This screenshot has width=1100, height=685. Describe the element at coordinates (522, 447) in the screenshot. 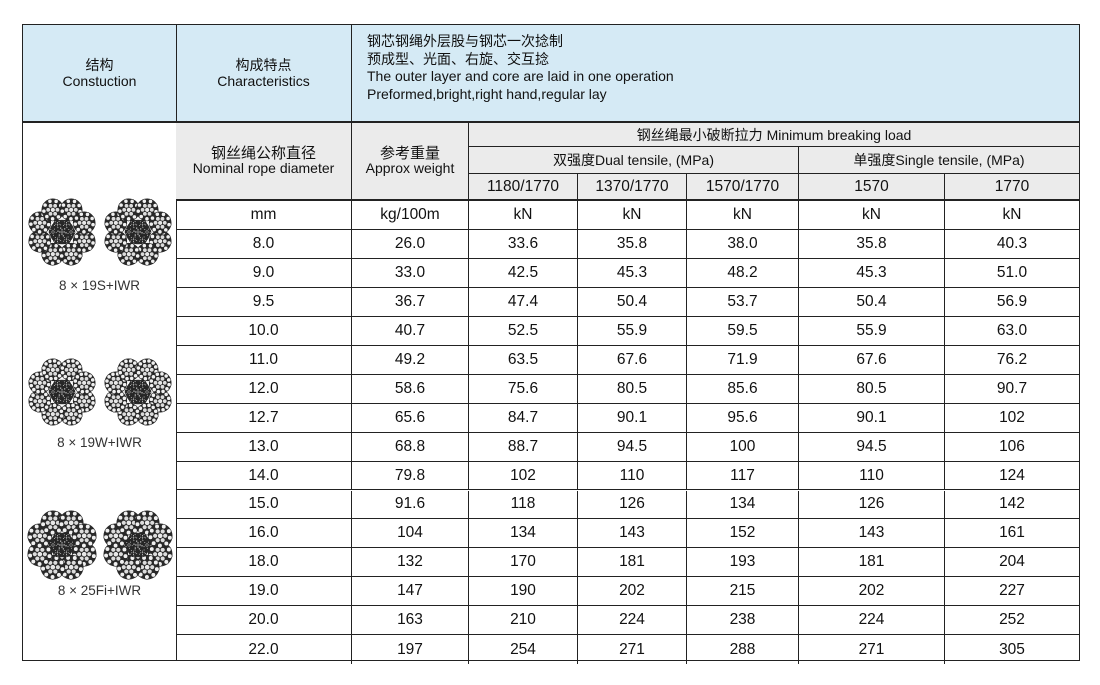

I see `table-cell: 88.7` at that location.